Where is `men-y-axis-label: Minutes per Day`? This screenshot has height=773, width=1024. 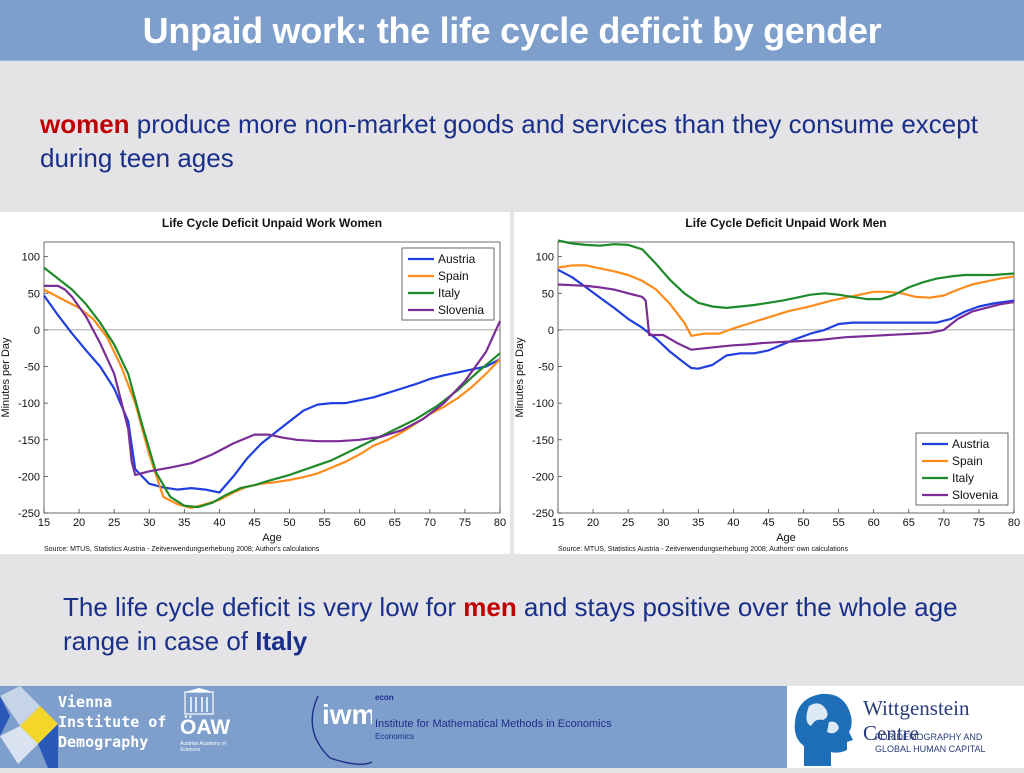 men-y-axis-label: Minutes per Day is located at coordinates (520, 377).